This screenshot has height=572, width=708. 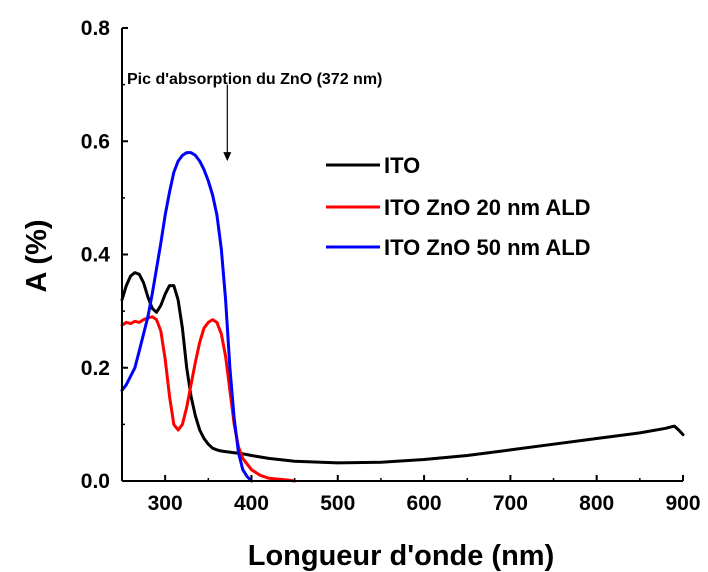 What do you see at coordinates (95, 368) in the screenshot?
I see `y-tick-label: 0.2` at bounding box center [95, 368].